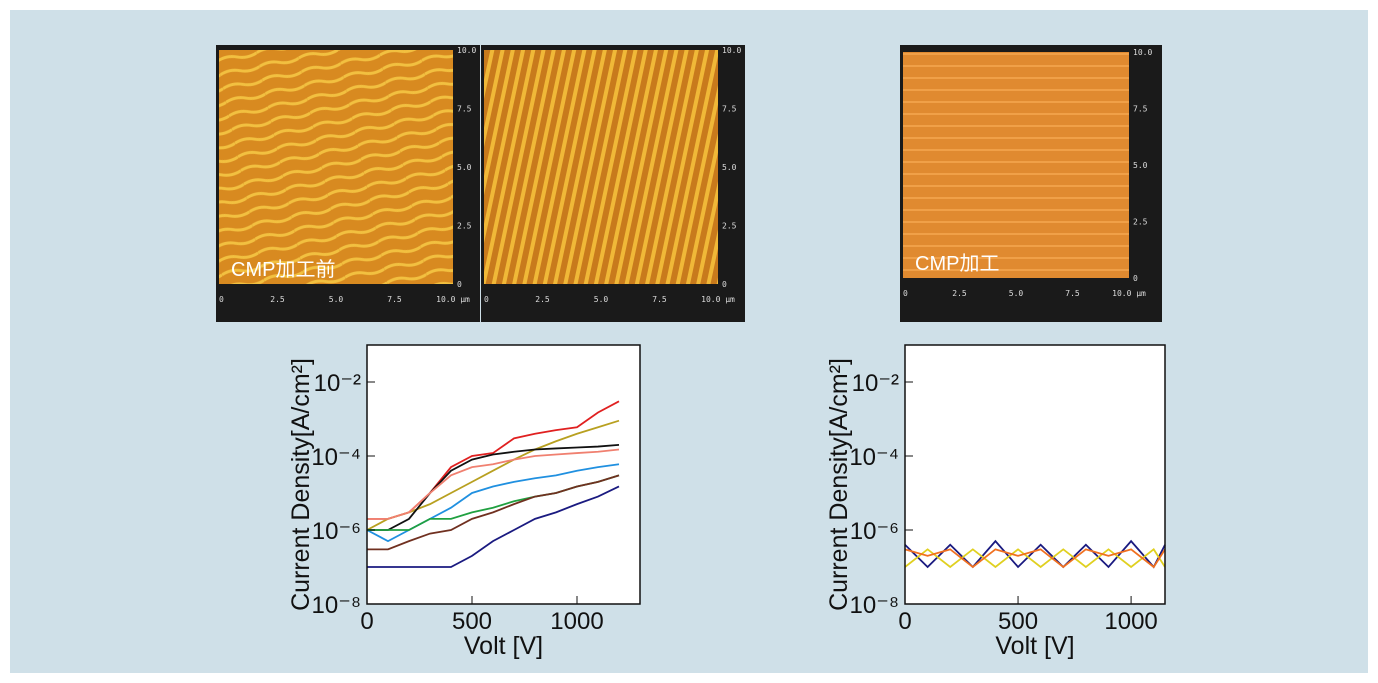 This screenshot has height=683, width=1378. What do you see at coordinates (957, 263) in the screenshot?
I see `afm-label: CMP加工` at bounding box center [957, 263].